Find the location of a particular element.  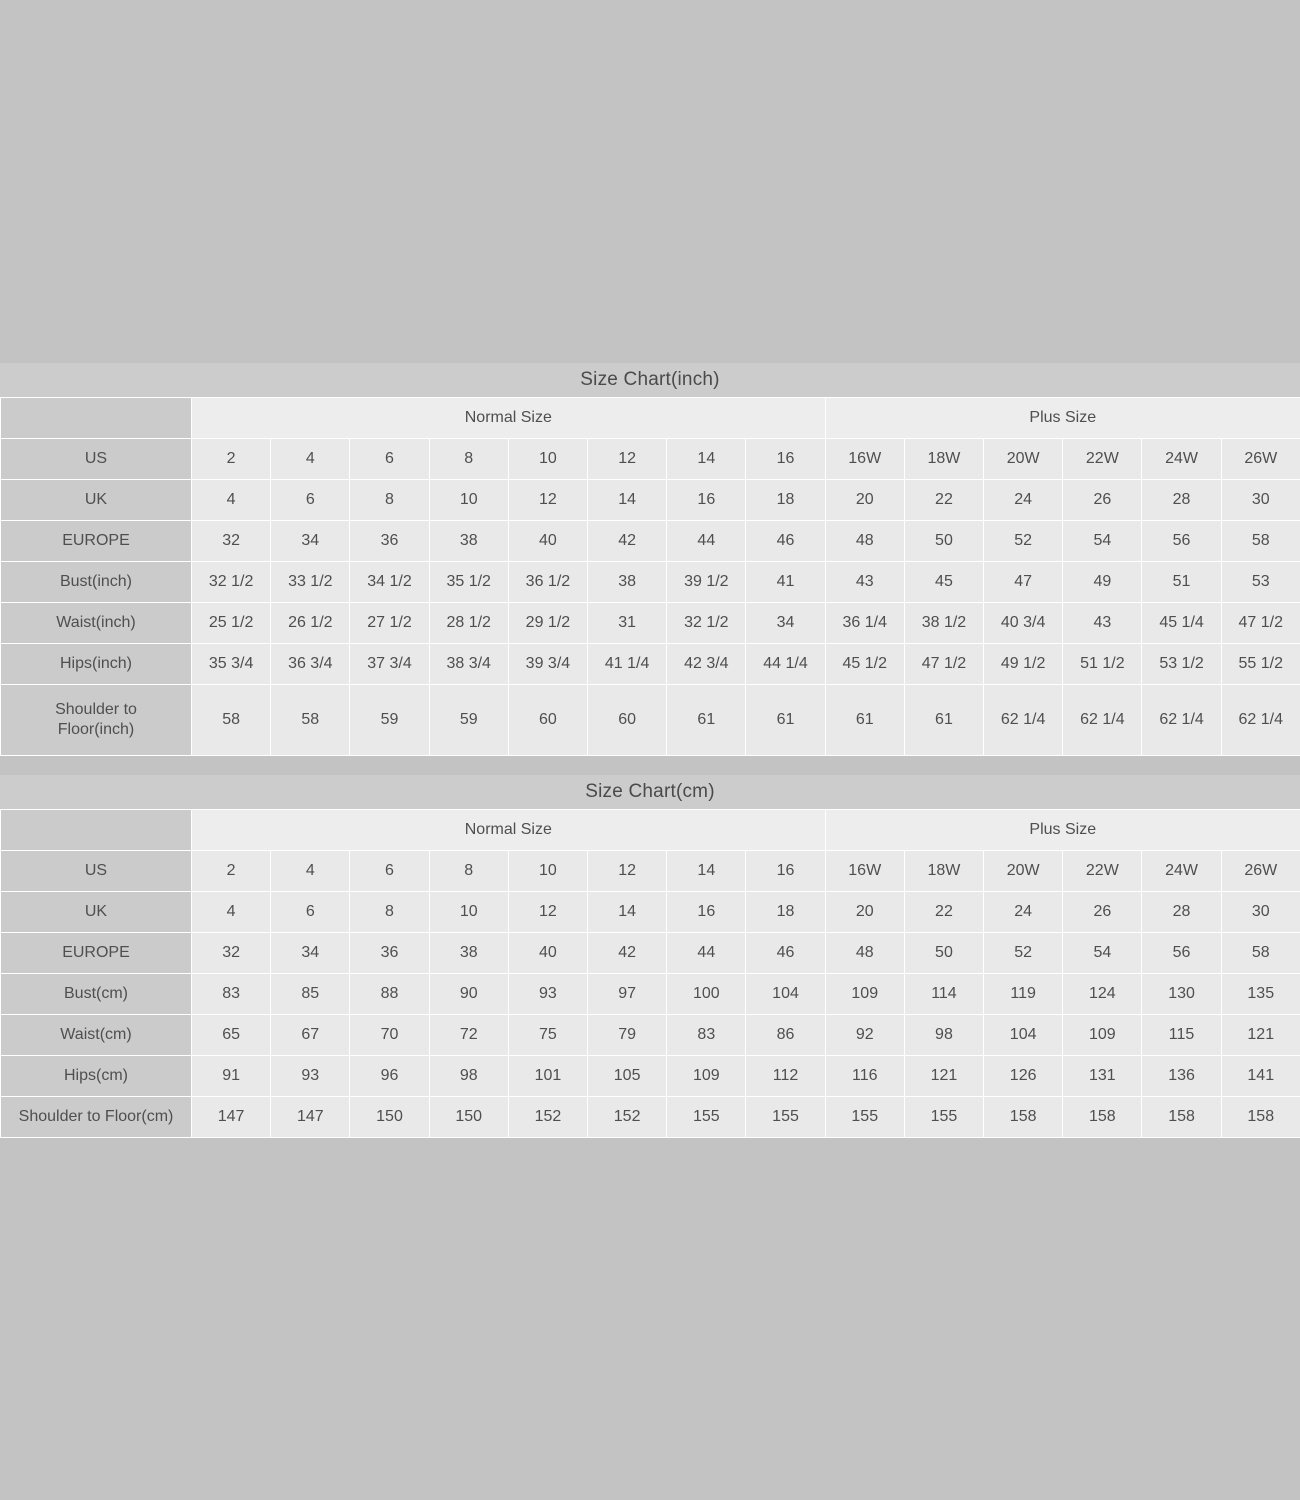

table-cell: 60 is located at coordinates (548, 720).